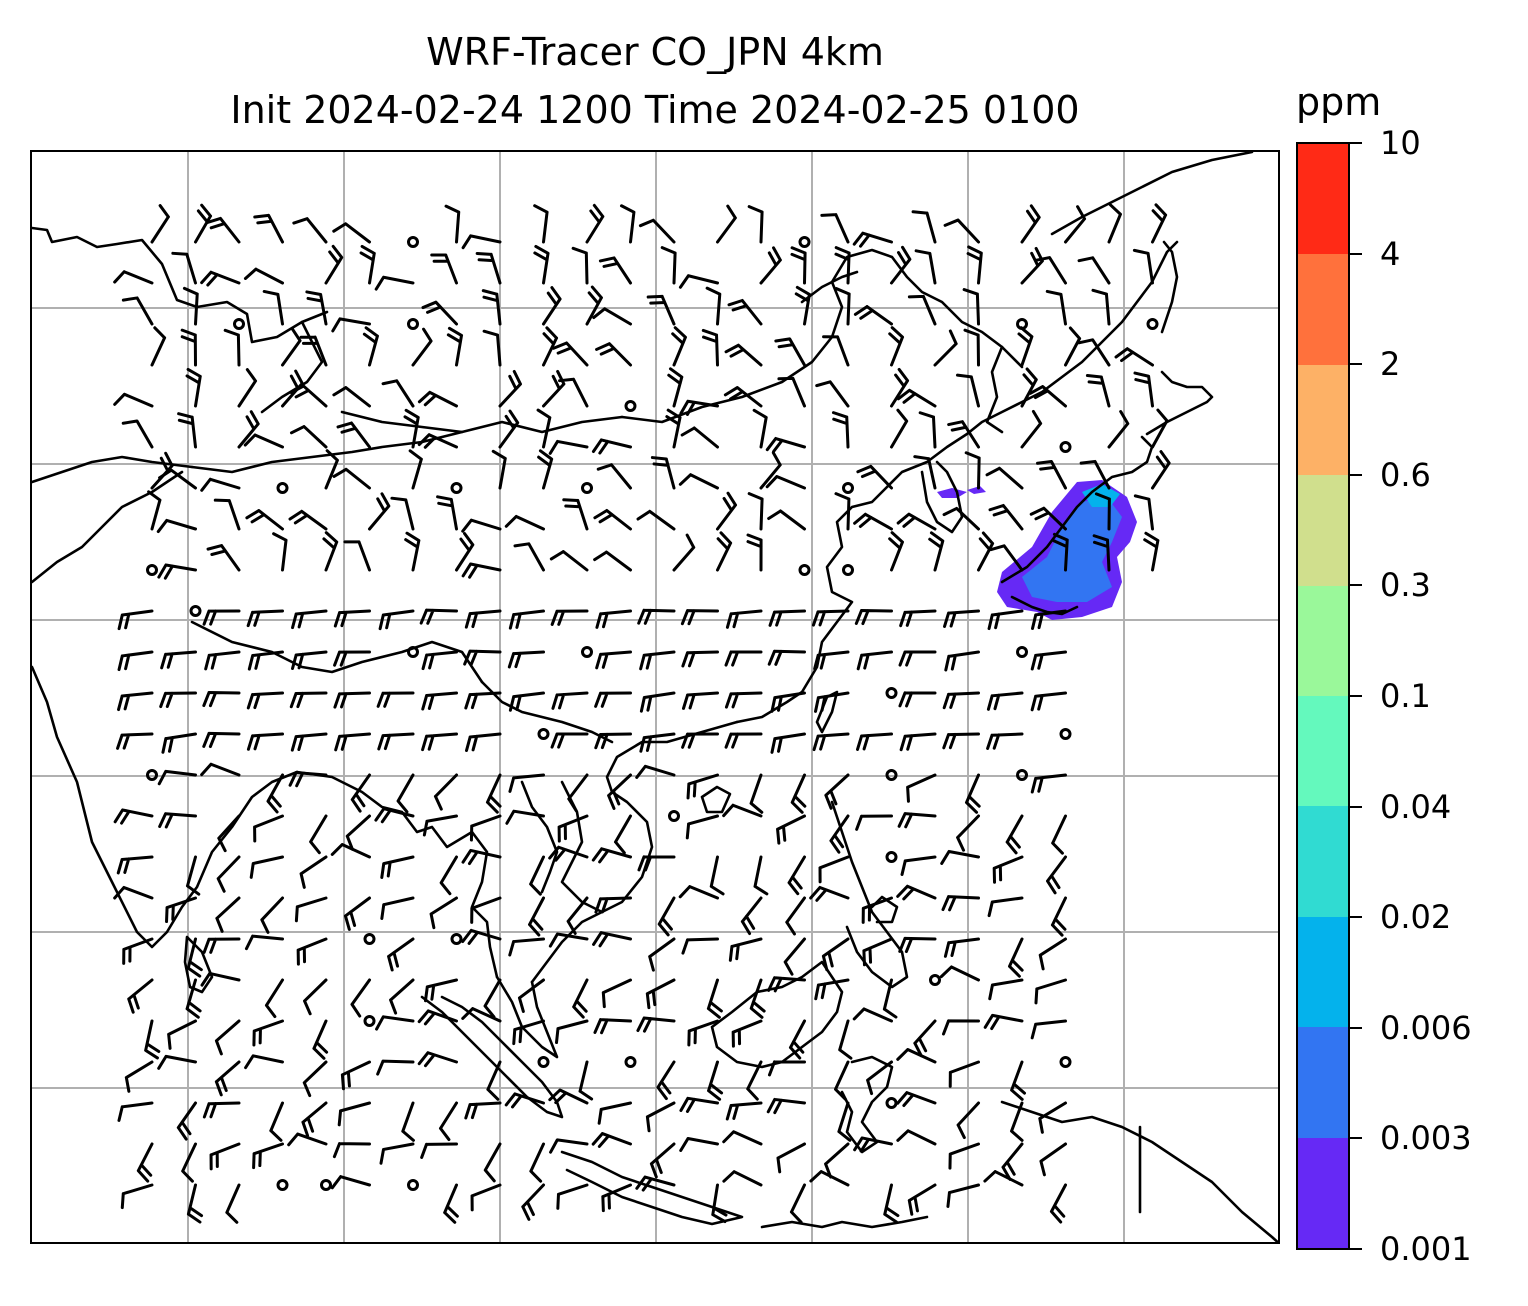 This screenshot has height=1306, width=1528. Describe the element at coordinates (1323, 972) in the screenshot. I see `colorbar-segment` at that location.